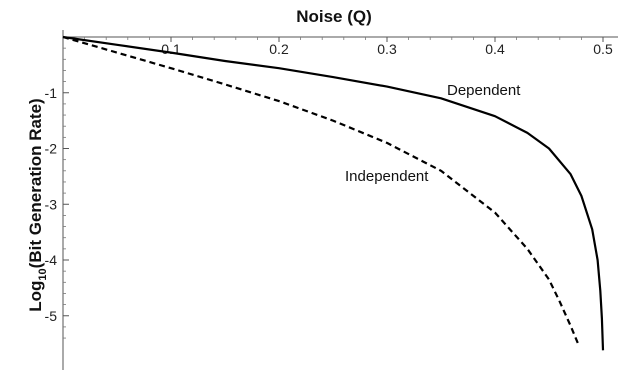 The width and height of the screenshot is (630, 373). I want to click on y-axis-title: Log10(Bit Generation Rate), so click(37, 204).